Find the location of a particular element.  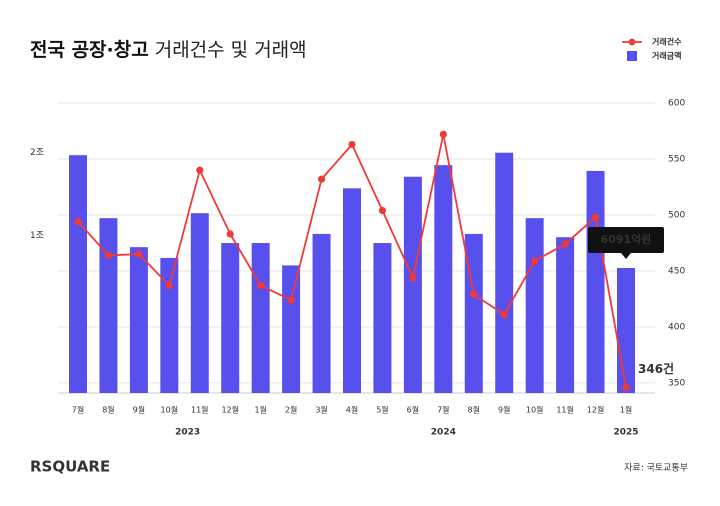

title-rest: 거래건수 및 거래액 is located at coordinates (231, 50).